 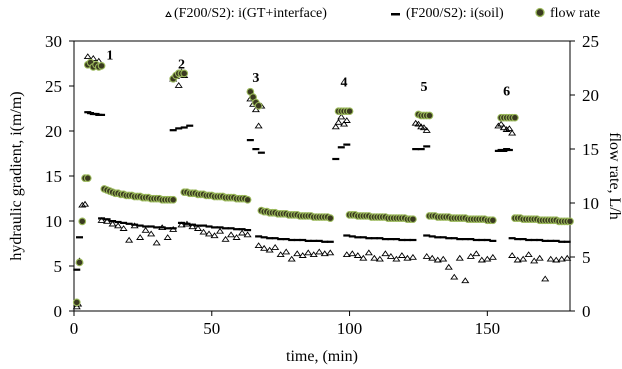 What do you see at coordinates (53, 131) in the screenshot?
I see `y-tick-label-left: 20` at bounding box center [53, 131].